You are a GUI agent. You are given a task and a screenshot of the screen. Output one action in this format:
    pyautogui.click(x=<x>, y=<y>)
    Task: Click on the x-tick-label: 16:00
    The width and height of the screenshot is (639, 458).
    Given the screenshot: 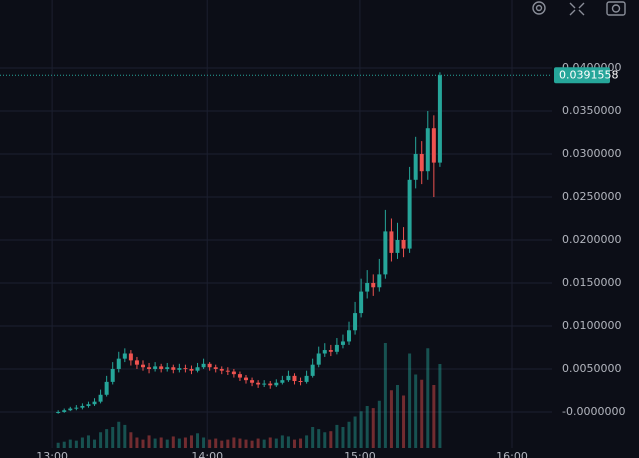 What is the action you would take?
    pyautogui.click(x=512, y=454)
    